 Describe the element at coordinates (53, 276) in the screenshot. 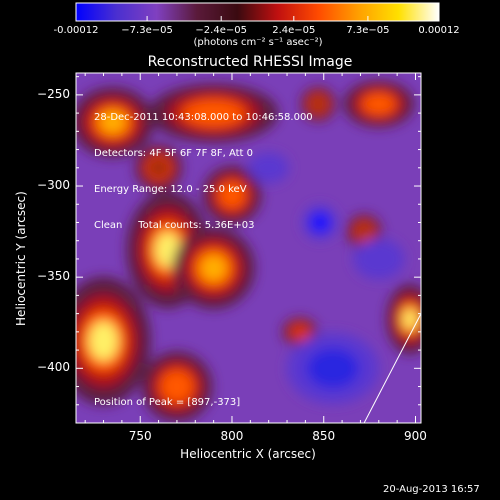

I see `y-tick-label: −350` at that location.